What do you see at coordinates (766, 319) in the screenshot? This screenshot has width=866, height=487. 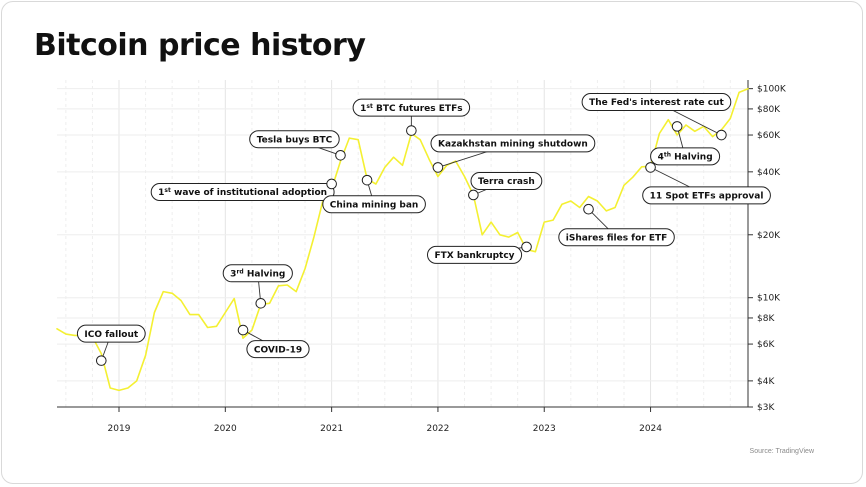 I see `y-tick-label: $8K` at bounding box center [766, 319].